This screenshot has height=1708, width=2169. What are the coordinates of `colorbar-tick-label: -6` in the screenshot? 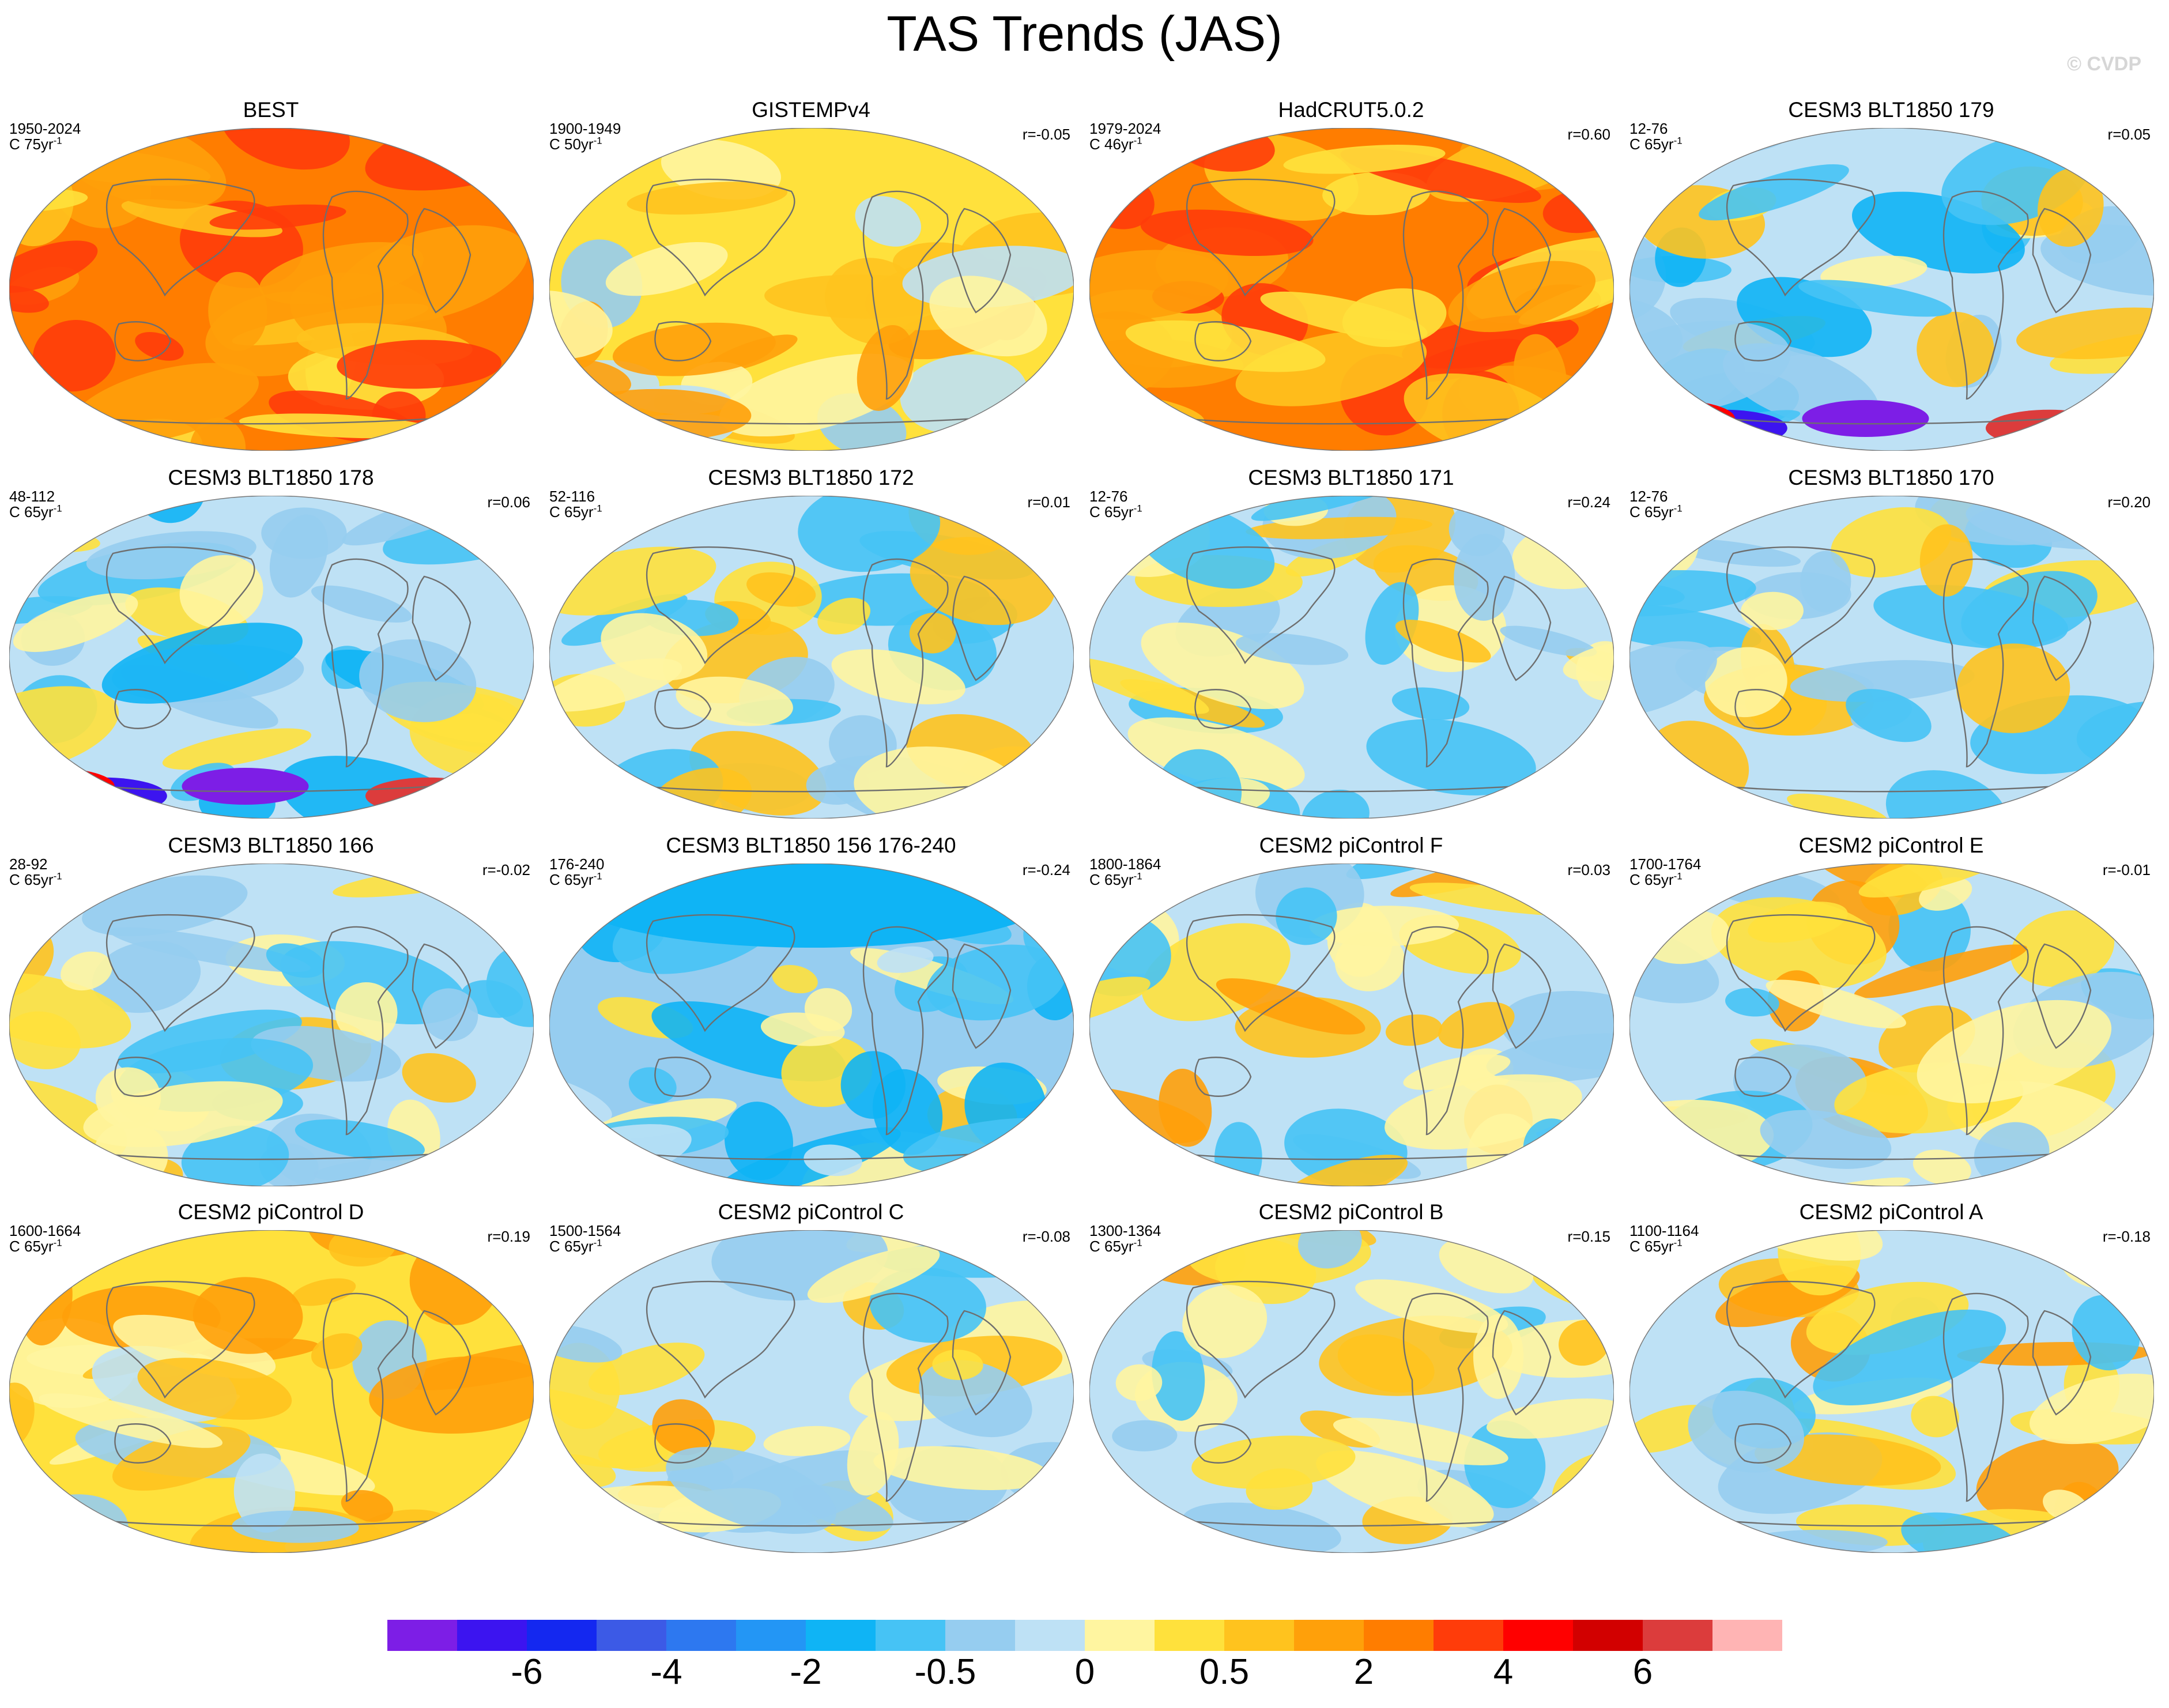 It's located at (527, 1672).